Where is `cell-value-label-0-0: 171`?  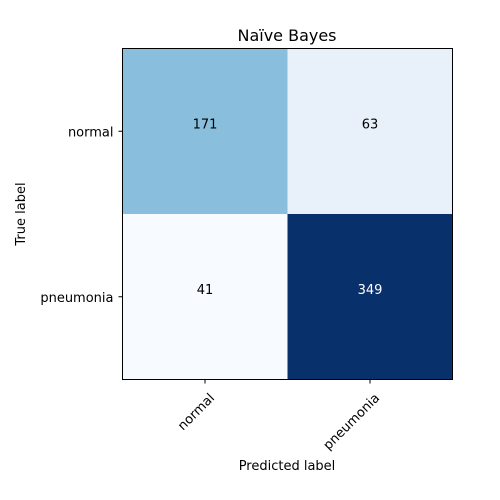 cell-value-label-0-0: 171 is located at coordinates (205, 124).